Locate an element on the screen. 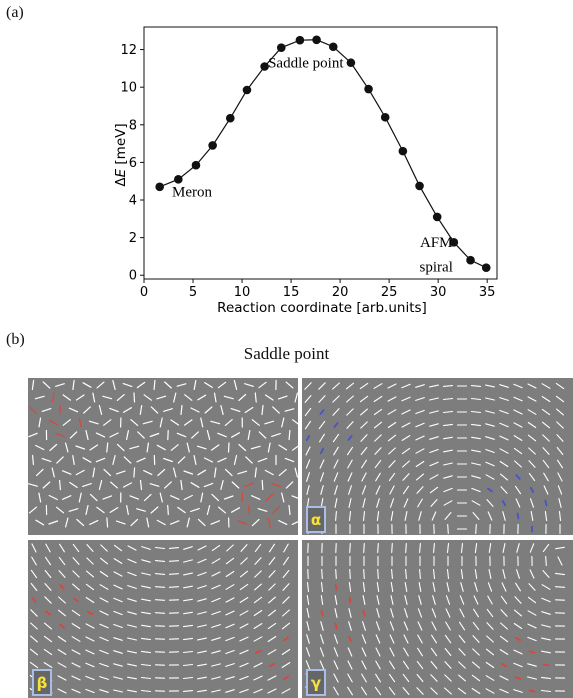  spin-panel-beta: β is located at coordinates (163, 619).